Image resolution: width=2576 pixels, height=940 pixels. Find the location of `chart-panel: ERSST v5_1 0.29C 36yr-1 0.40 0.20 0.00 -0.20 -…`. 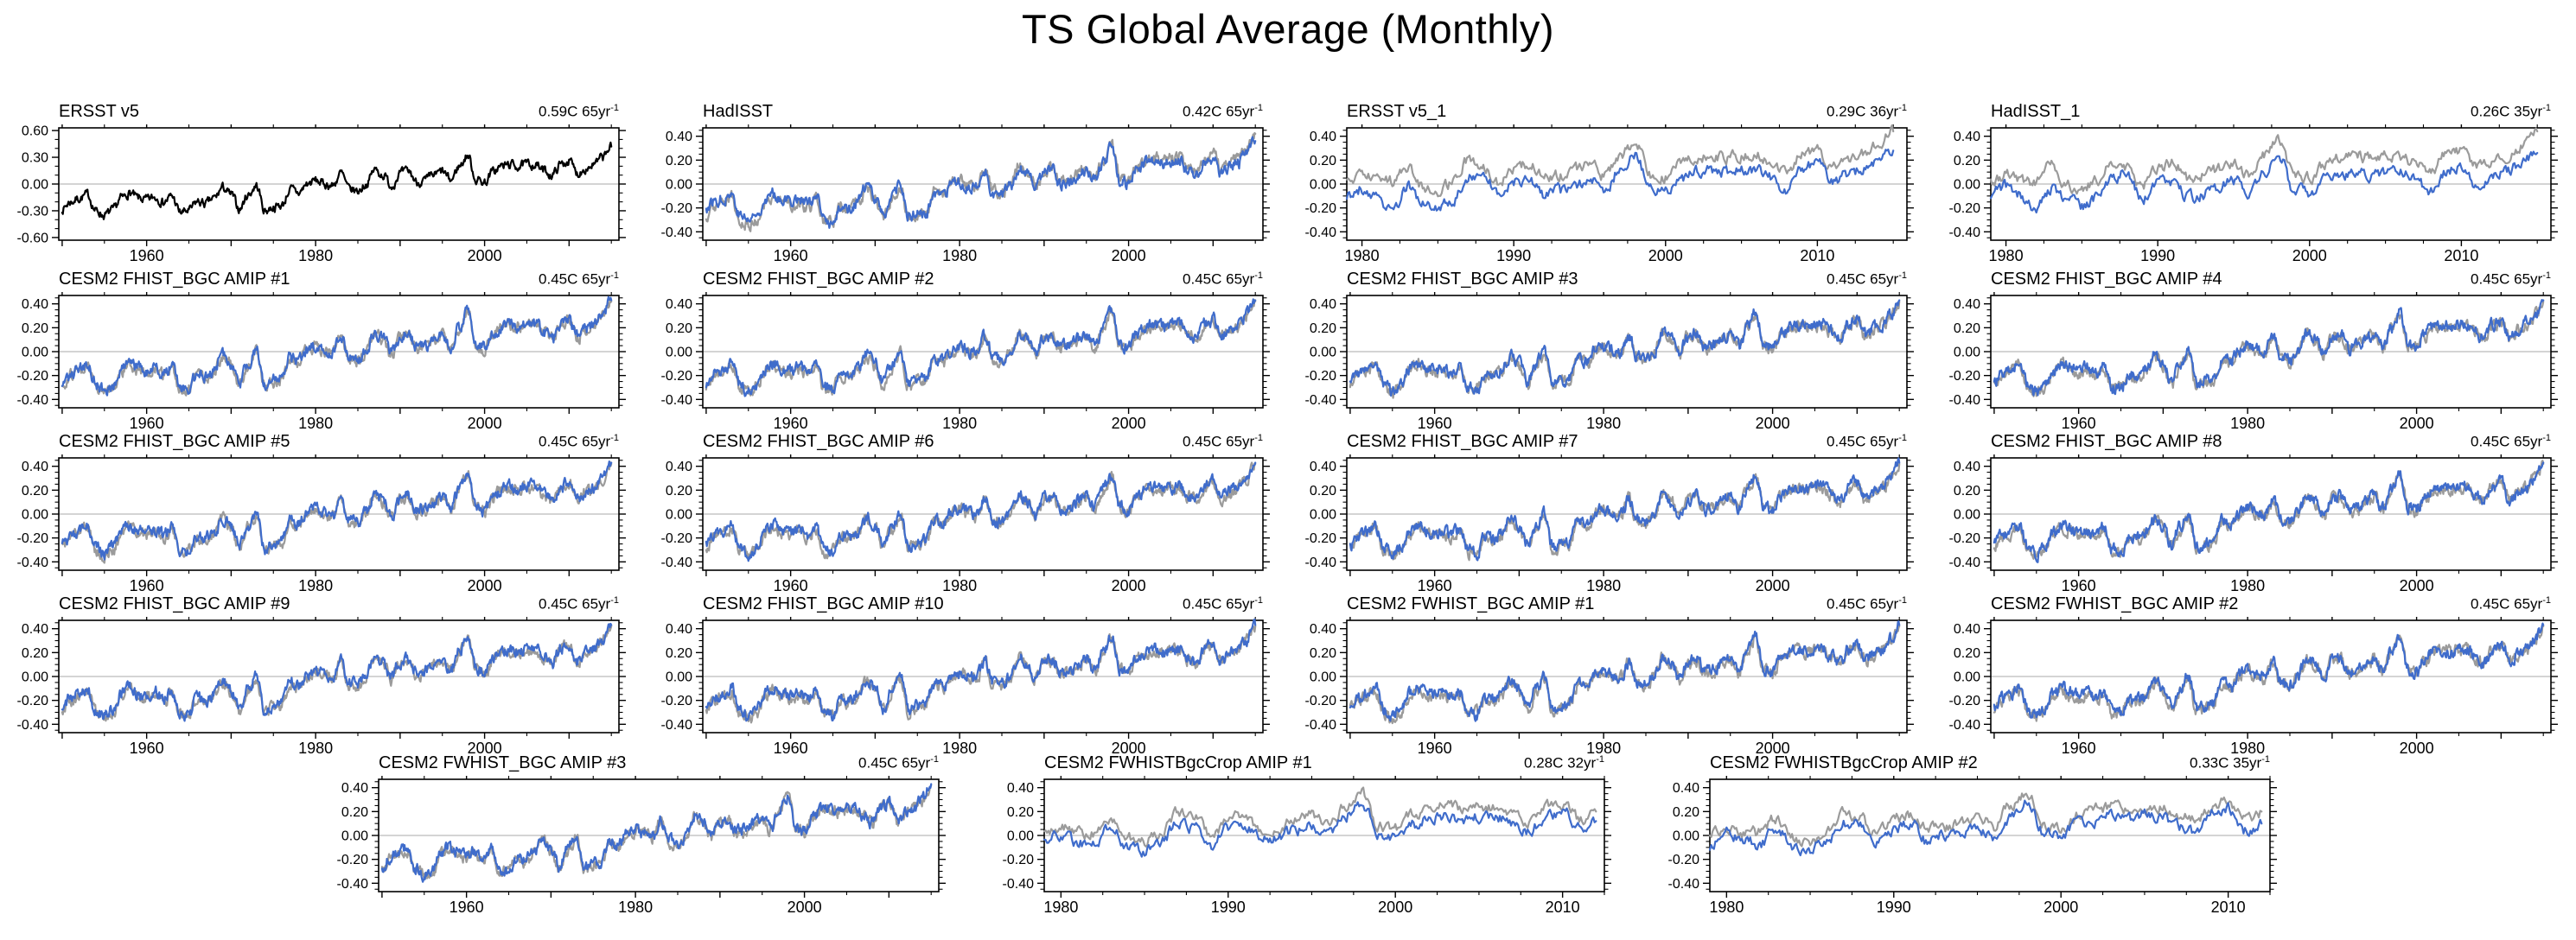

chart-panel: ERSST v5_1 0.29C 36yr-1 0.40 0.20 0.00 -0.20 -… is located at coordinates (1610, 183).